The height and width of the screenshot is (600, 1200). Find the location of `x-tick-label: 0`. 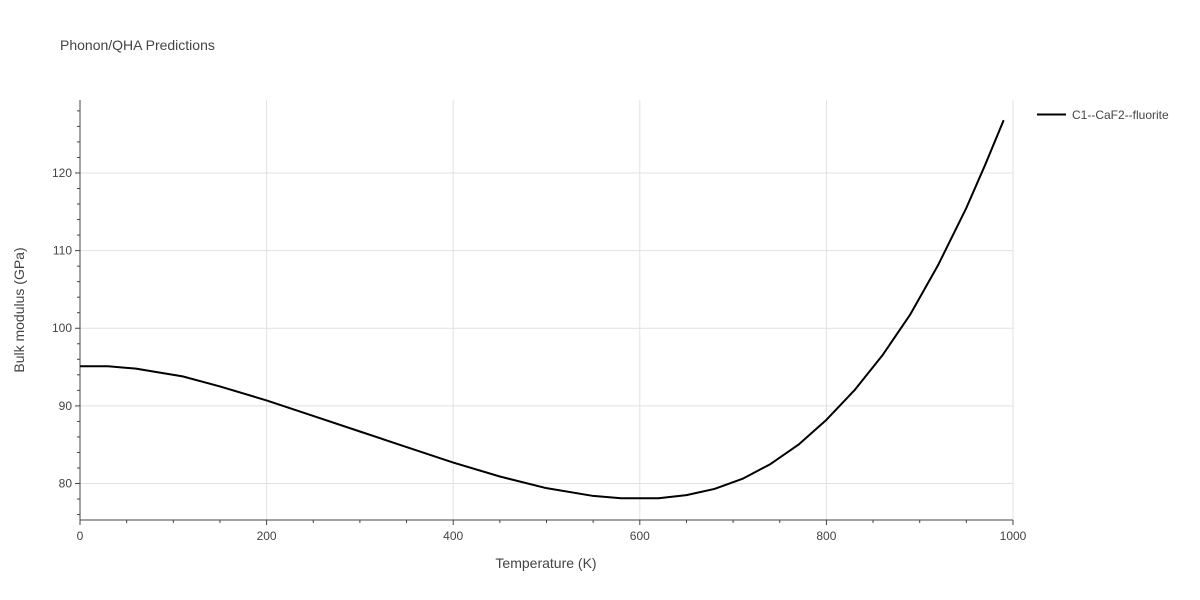

x-tick-label: 0 is located at coordinates (80, 536).